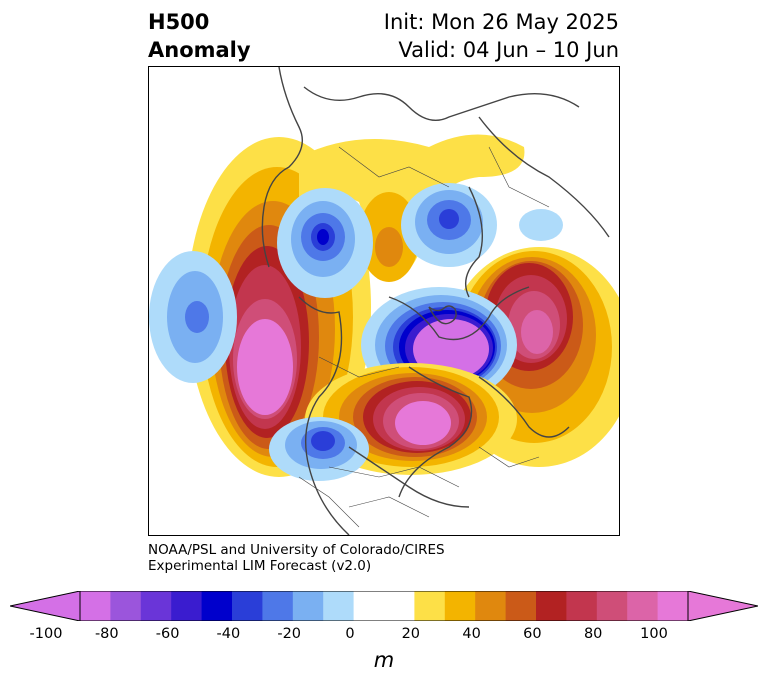 This screenshot has width=768, height=686. What do you see at coordinates (501, 22) in the screenshot?
I see `init-date: Init: Mon 26 May 2025` at bounding box center [501, 22].